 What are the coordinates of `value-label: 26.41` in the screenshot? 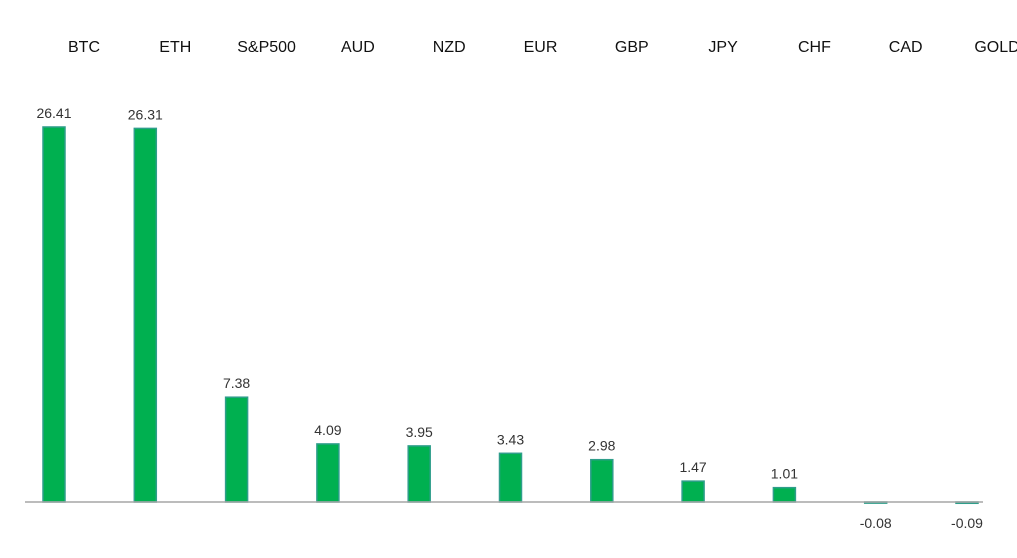 It's located at (53, 113).